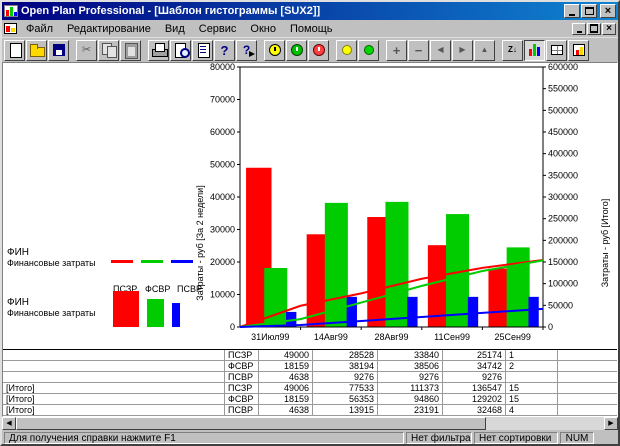 The image size is (620, 446). I want to click on menu-item-file: Файл, so click(40, 28).